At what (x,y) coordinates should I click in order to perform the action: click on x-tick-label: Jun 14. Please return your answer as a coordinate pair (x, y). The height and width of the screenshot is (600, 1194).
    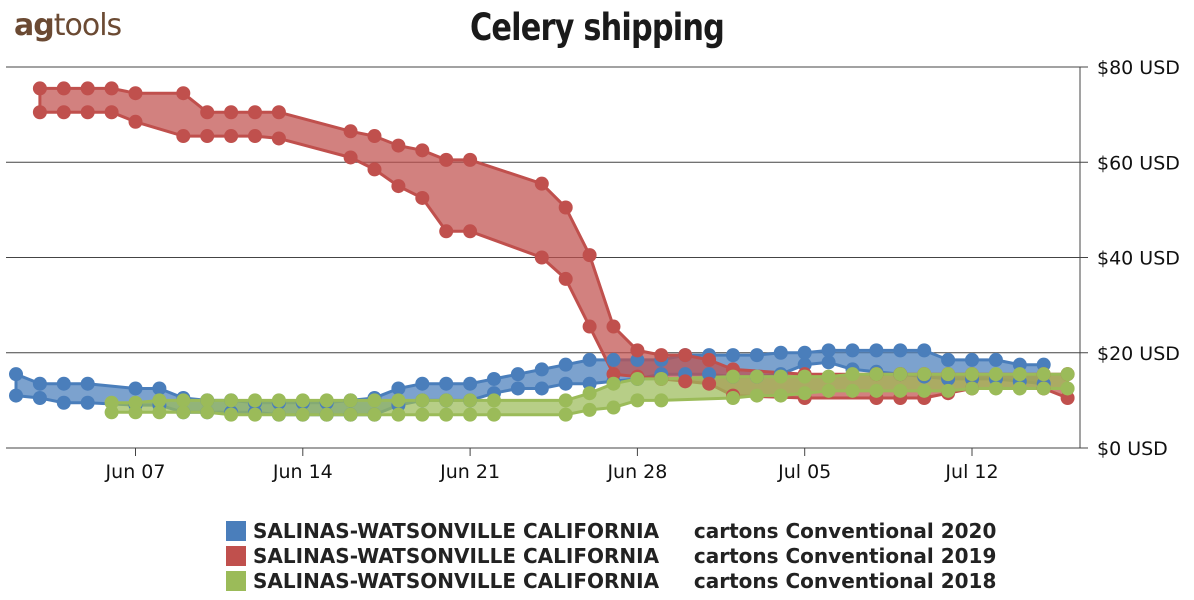
    Looking at the image, I should click on (302, 472).